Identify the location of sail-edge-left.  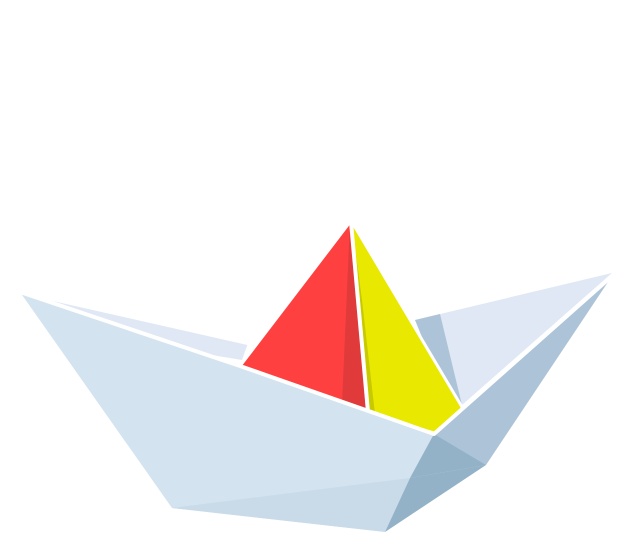
(295, 294).